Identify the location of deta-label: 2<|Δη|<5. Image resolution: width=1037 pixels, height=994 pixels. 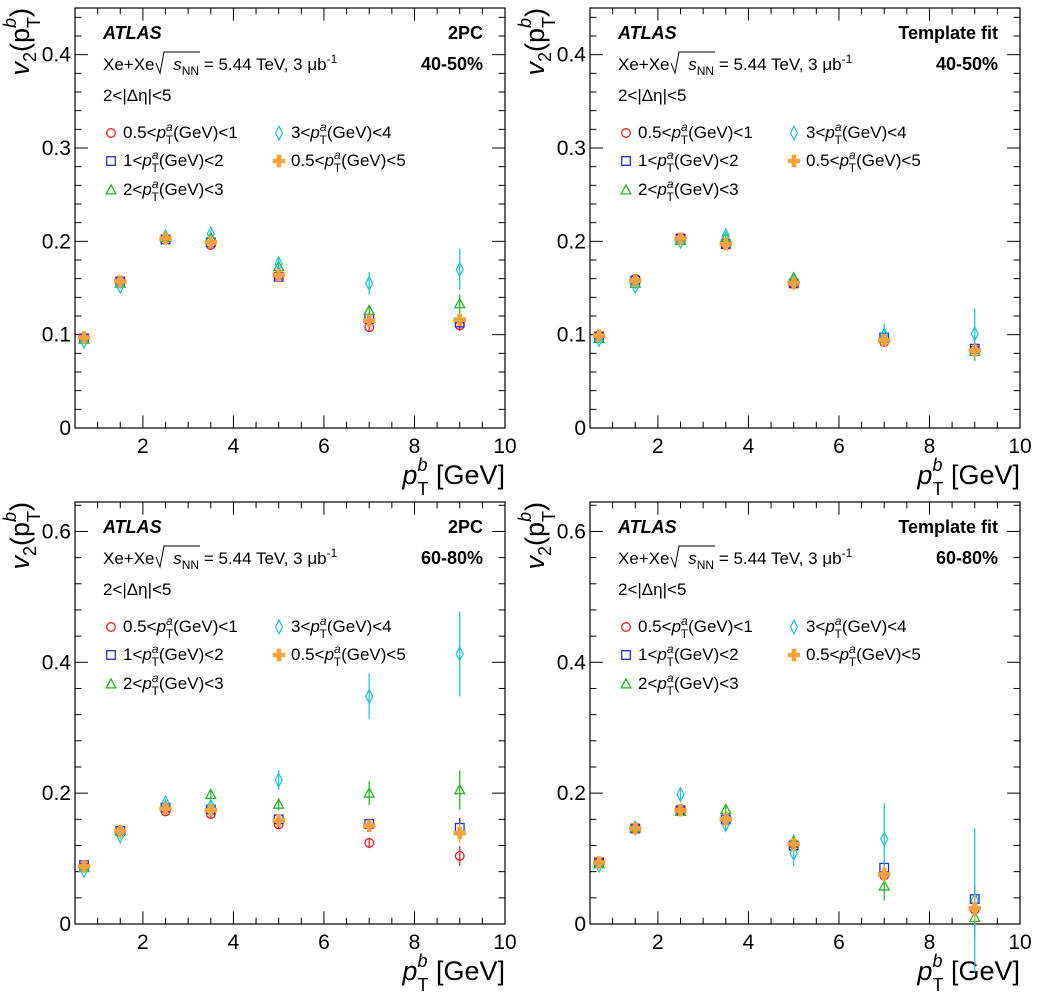
(652, 95).